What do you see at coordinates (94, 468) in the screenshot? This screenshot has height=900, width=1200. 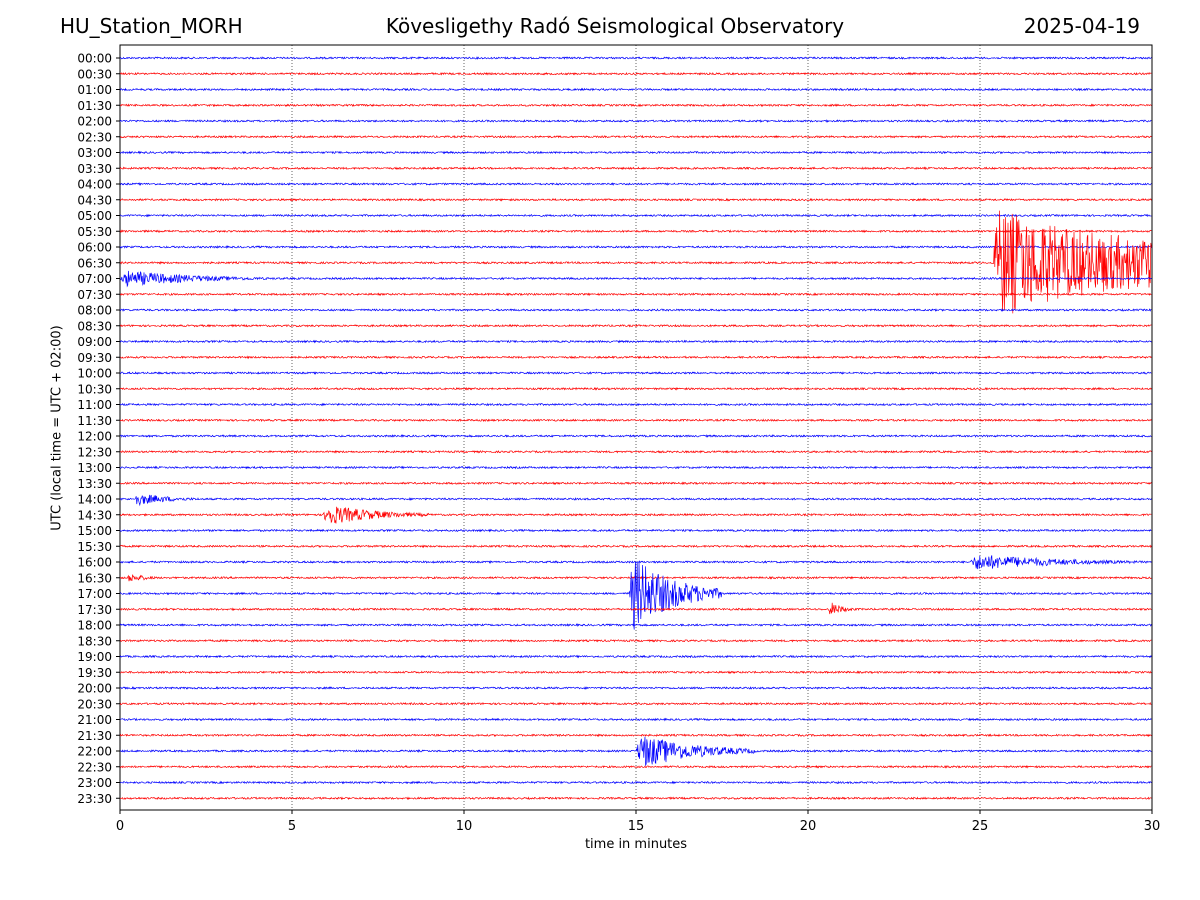 I see `y-tick-label: 13:00` at bounding box center [94, 468].